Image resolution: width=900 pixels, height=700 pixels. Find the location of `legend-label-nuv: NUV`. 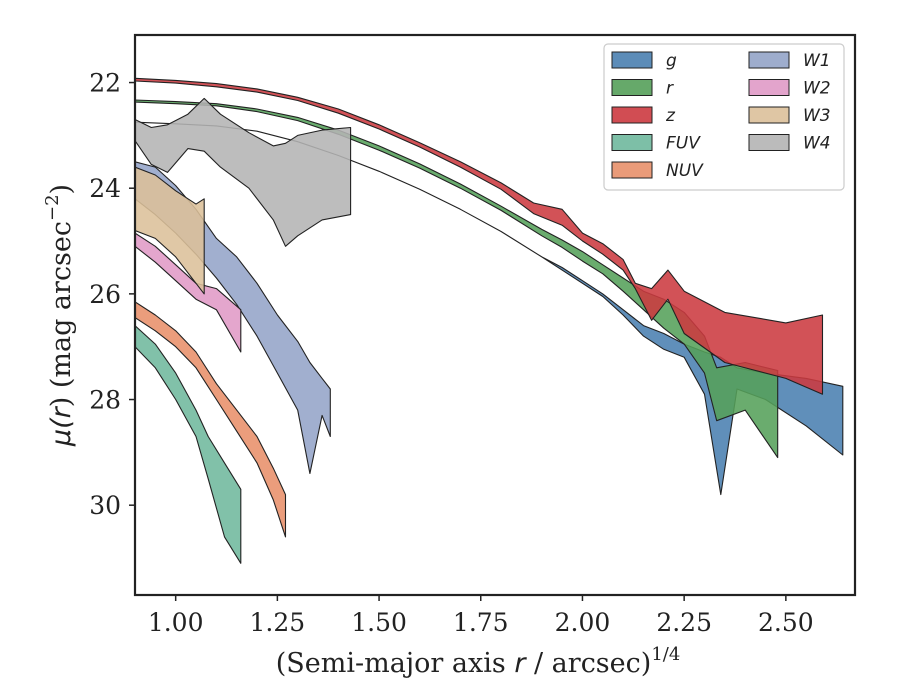

legend-label-nuv: NUV is located at coordinates (685, 171).